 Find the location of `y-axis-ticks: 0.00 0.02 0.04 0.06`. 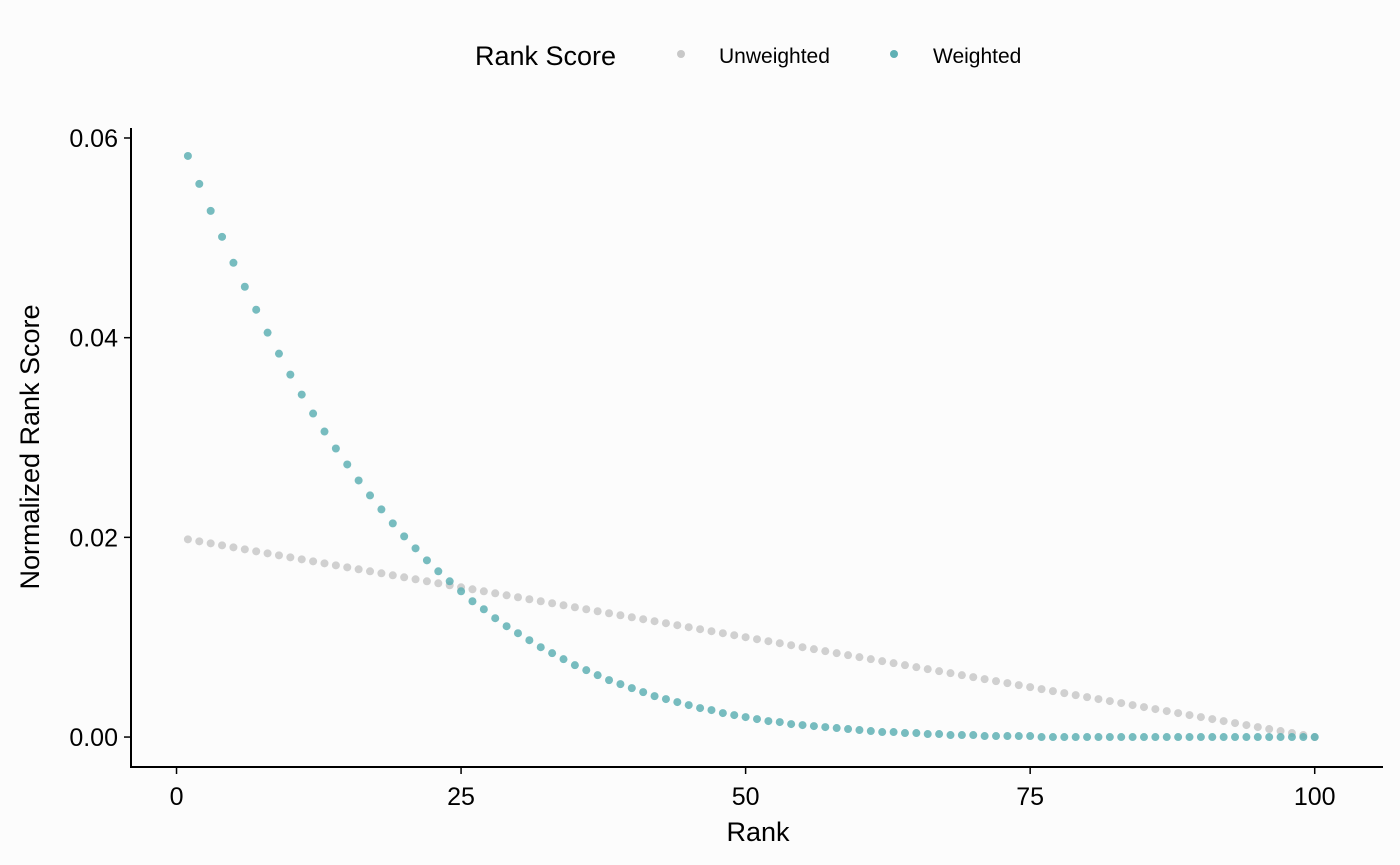

y-axis-ticks: 0.00 0.02 0.04 0.06 is located at coordinates (100, 438).